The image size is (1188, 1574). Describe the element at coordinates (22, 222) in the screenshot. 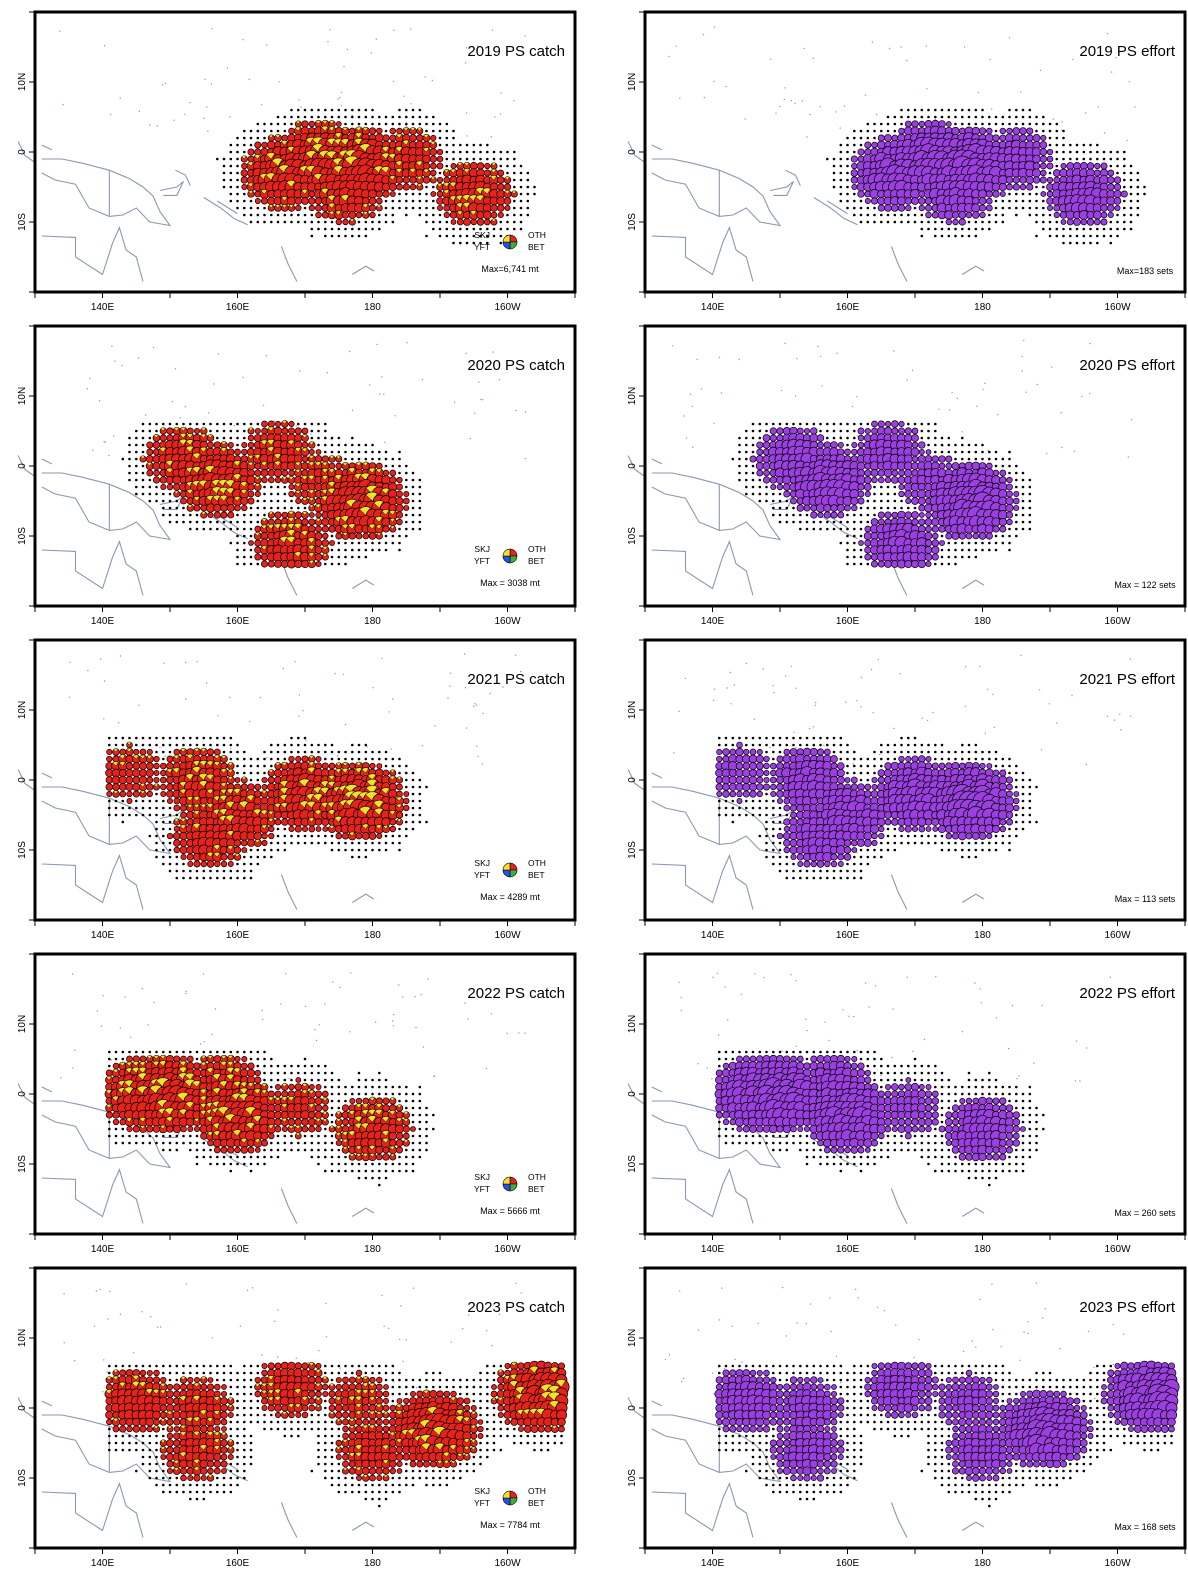

I see `y-tick-label: 10S` at that location.